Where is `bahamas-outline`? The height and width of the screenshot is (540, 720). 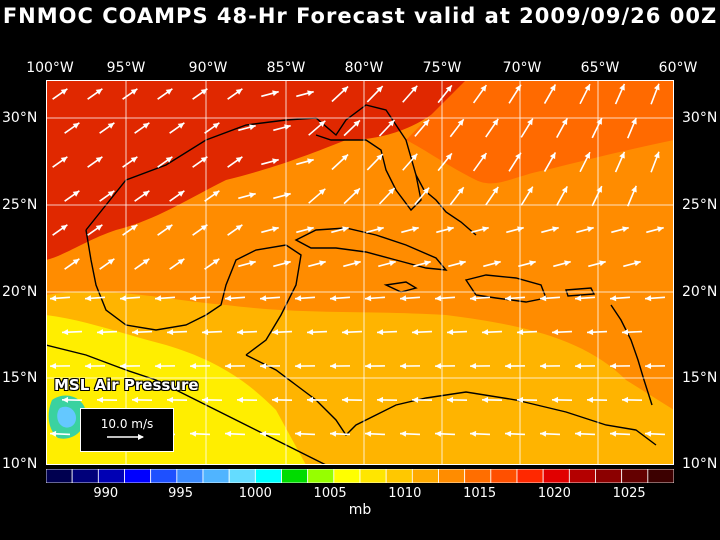 bahamas-outline is located at coordinates (446, 205).